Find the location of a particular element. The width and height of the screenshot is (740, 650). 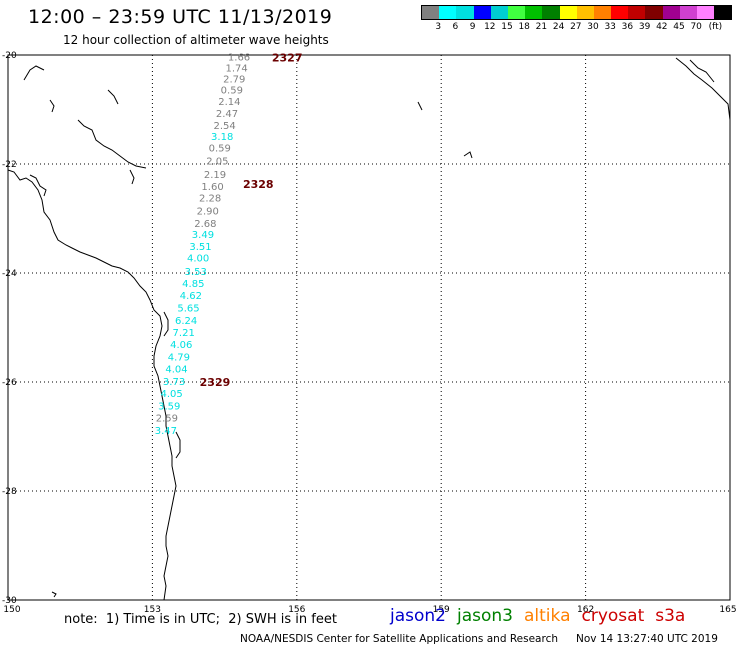

wave-height-value: 3.18 is located at coordinates (222, 137).